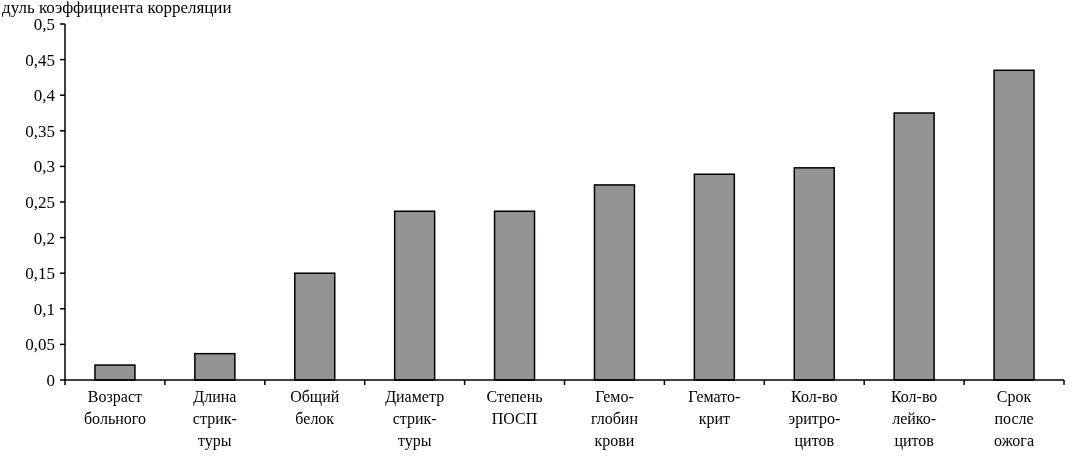  I want to click on y-tick-label: 0,15, so click(40, 274).